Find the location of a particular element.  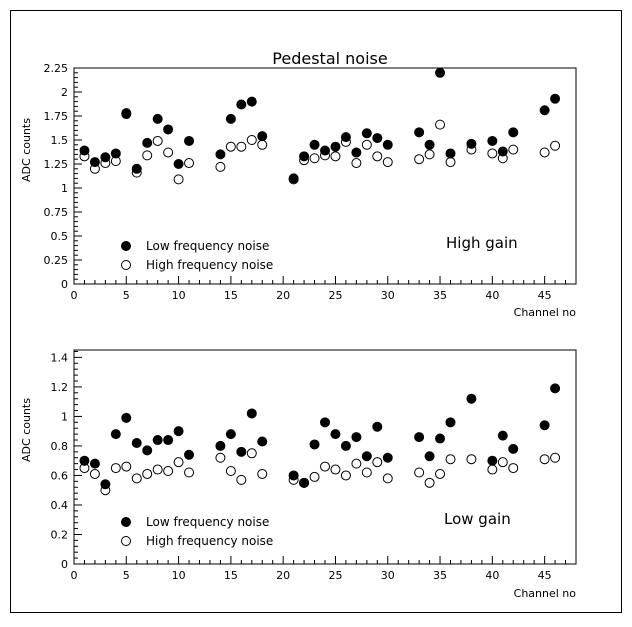

low-gain-y-tick-label: 1.4 is located at coordinates (60, 357).